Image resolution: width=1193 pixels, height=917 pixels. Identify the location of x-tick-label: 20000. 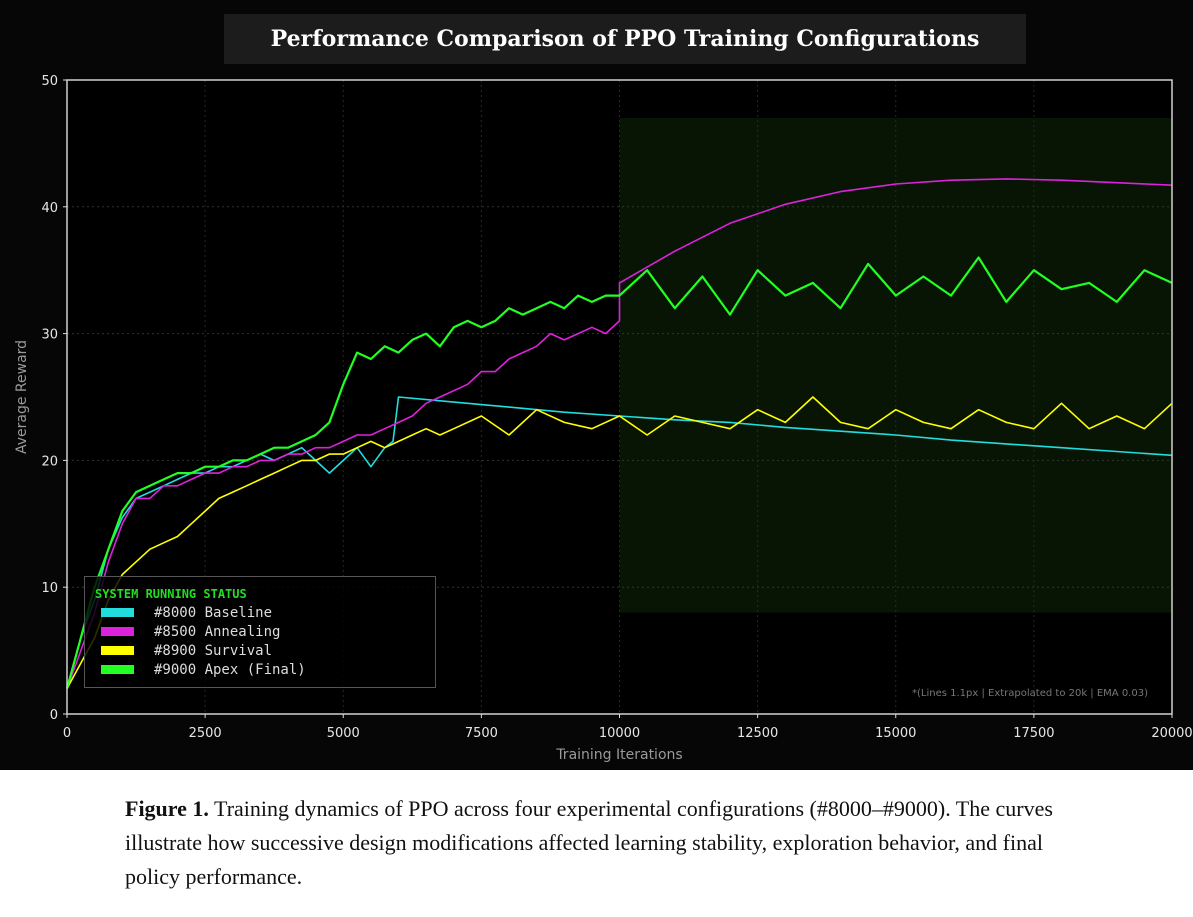
(1171, 733).